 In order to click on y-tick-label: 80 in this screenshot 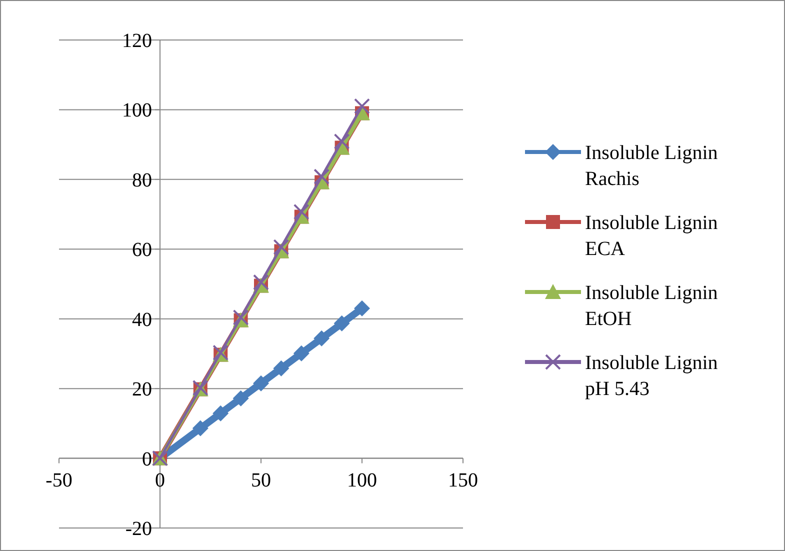, I will do `click(142, 180)`.